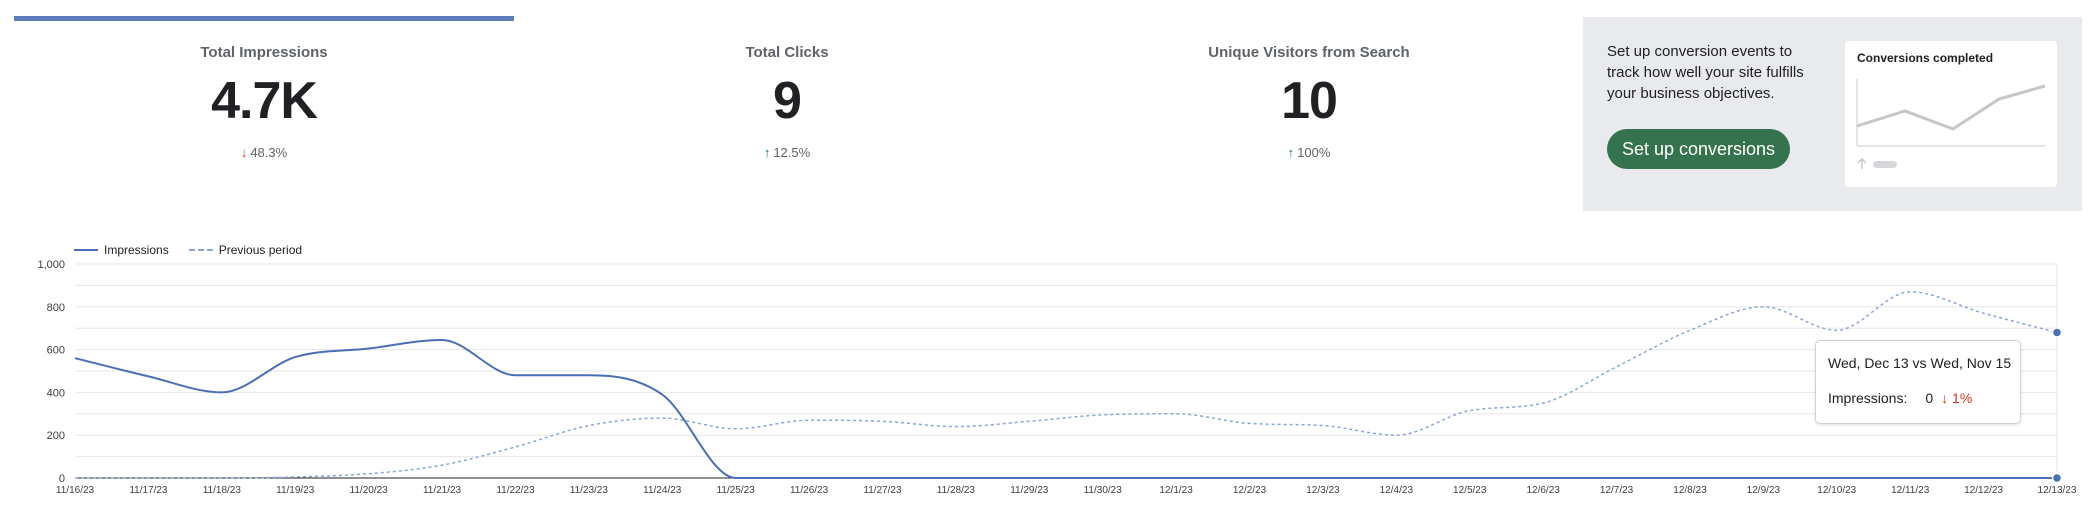 The width and height of the screenshot is (2099, 529). What do you see at coordinates (1690, 490) in the screenshot?
I see `x-tick-label: 12/8/23` at bounding box center [1690, 490].